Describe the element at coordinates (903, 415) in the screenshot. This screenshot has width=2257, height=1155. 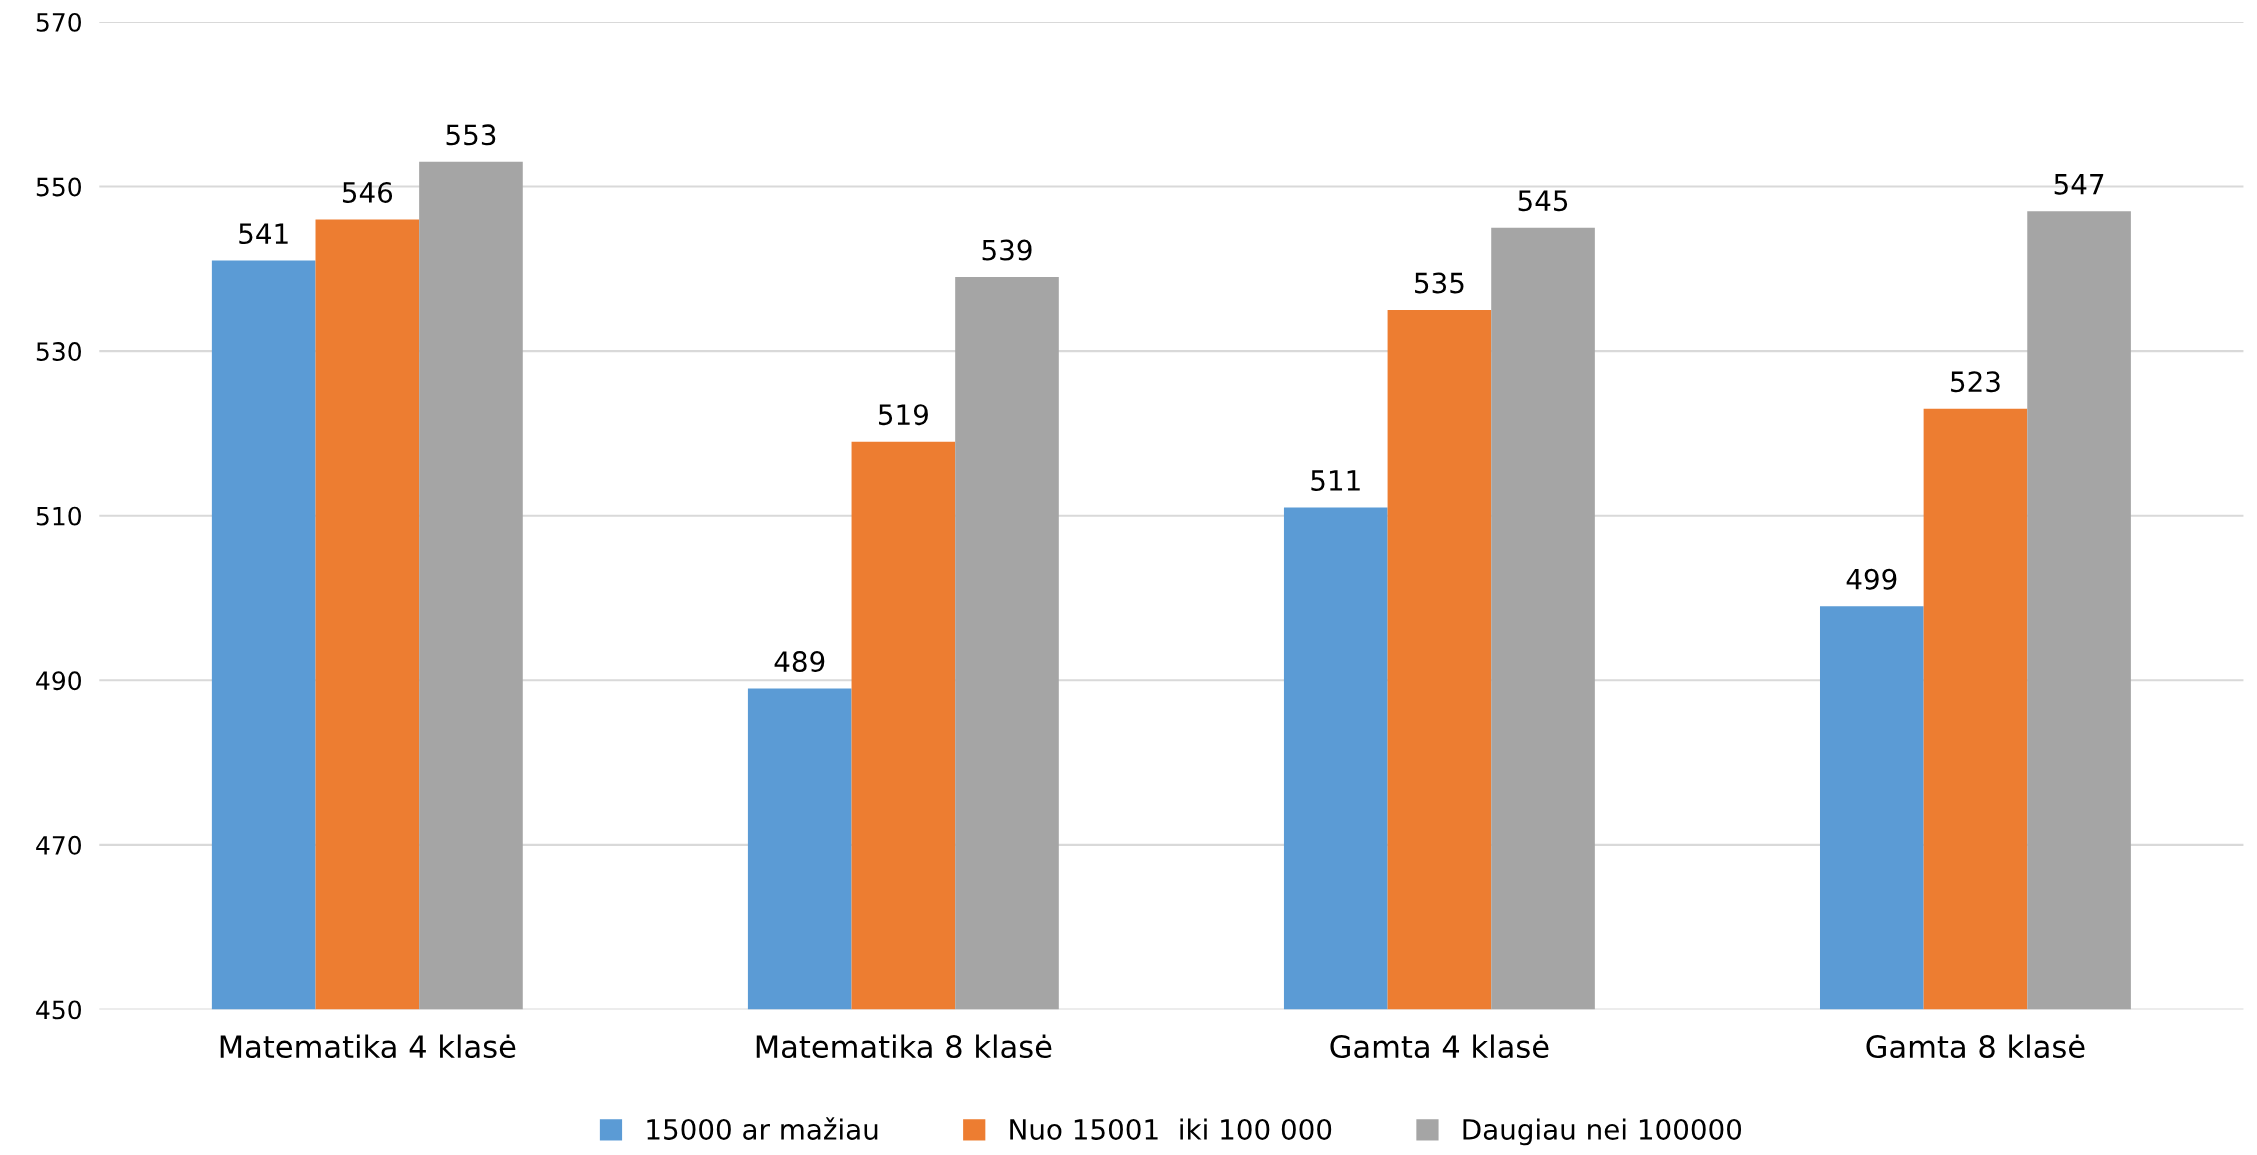
I see `data-label: 519` at that location.